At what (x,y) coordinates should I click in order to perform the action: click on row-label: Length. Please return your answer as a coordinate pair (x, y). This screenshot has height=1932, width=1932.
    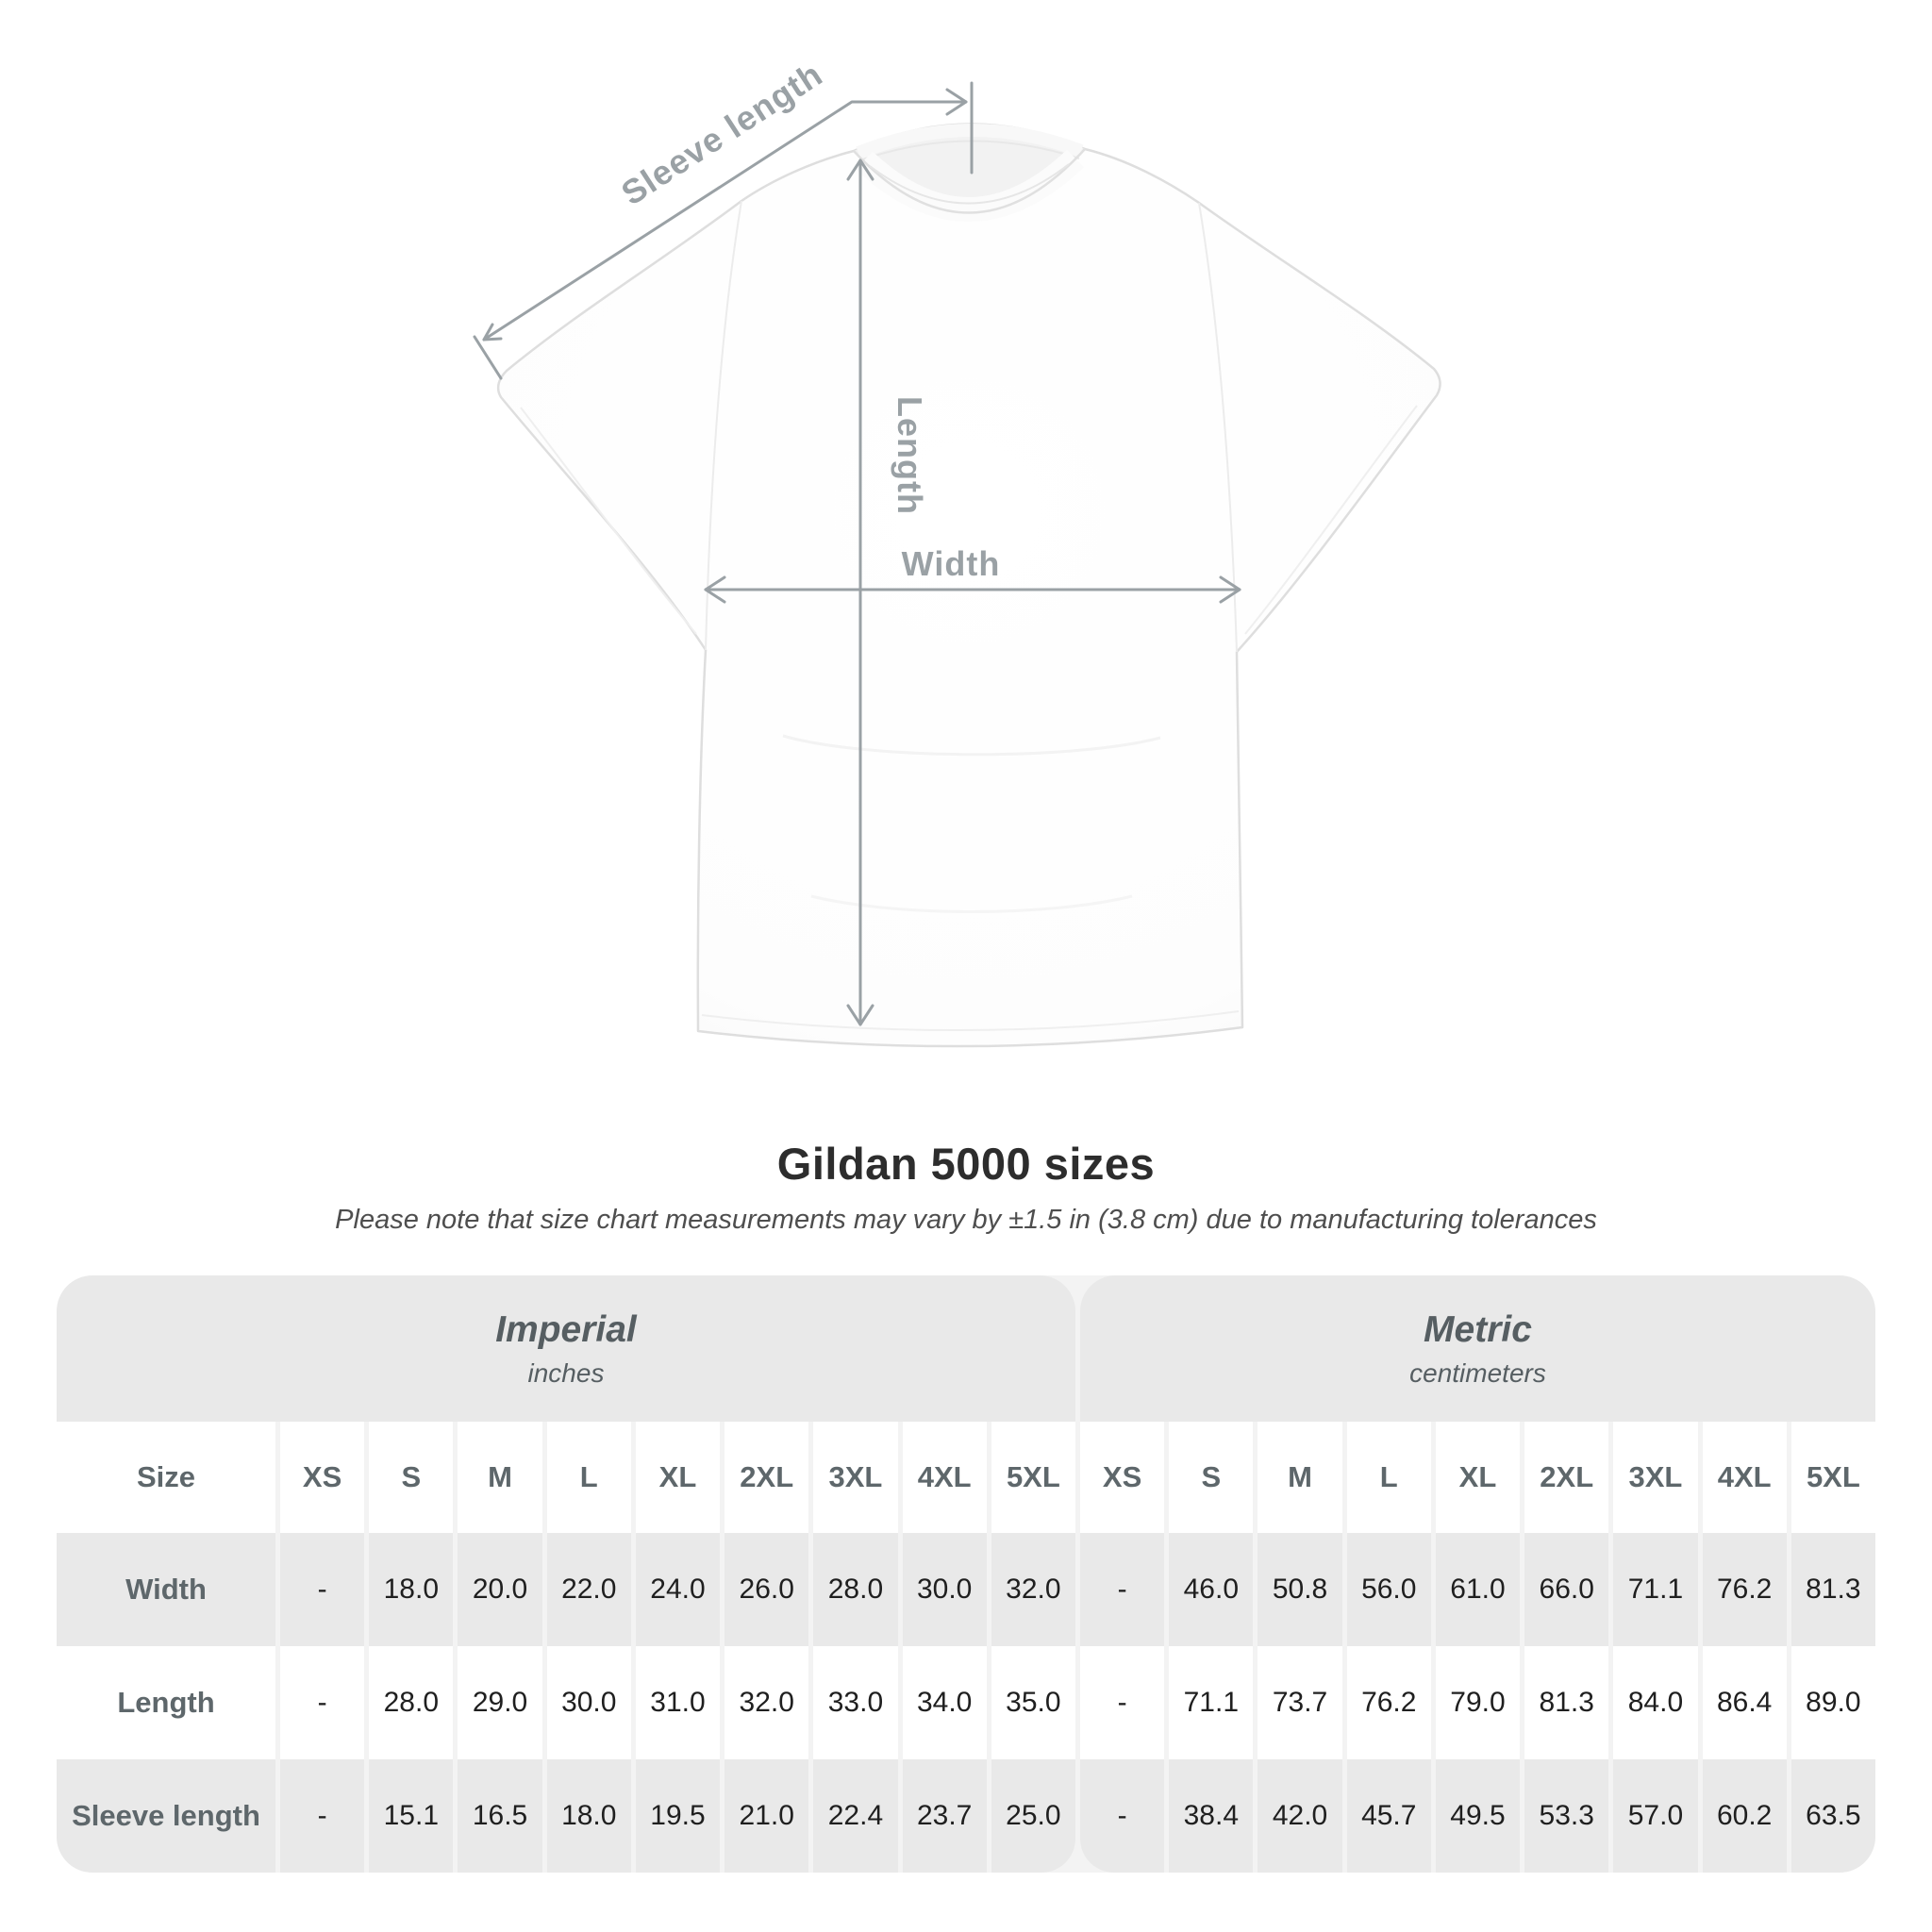
    Looking at the image, I should click on (166, 1702).